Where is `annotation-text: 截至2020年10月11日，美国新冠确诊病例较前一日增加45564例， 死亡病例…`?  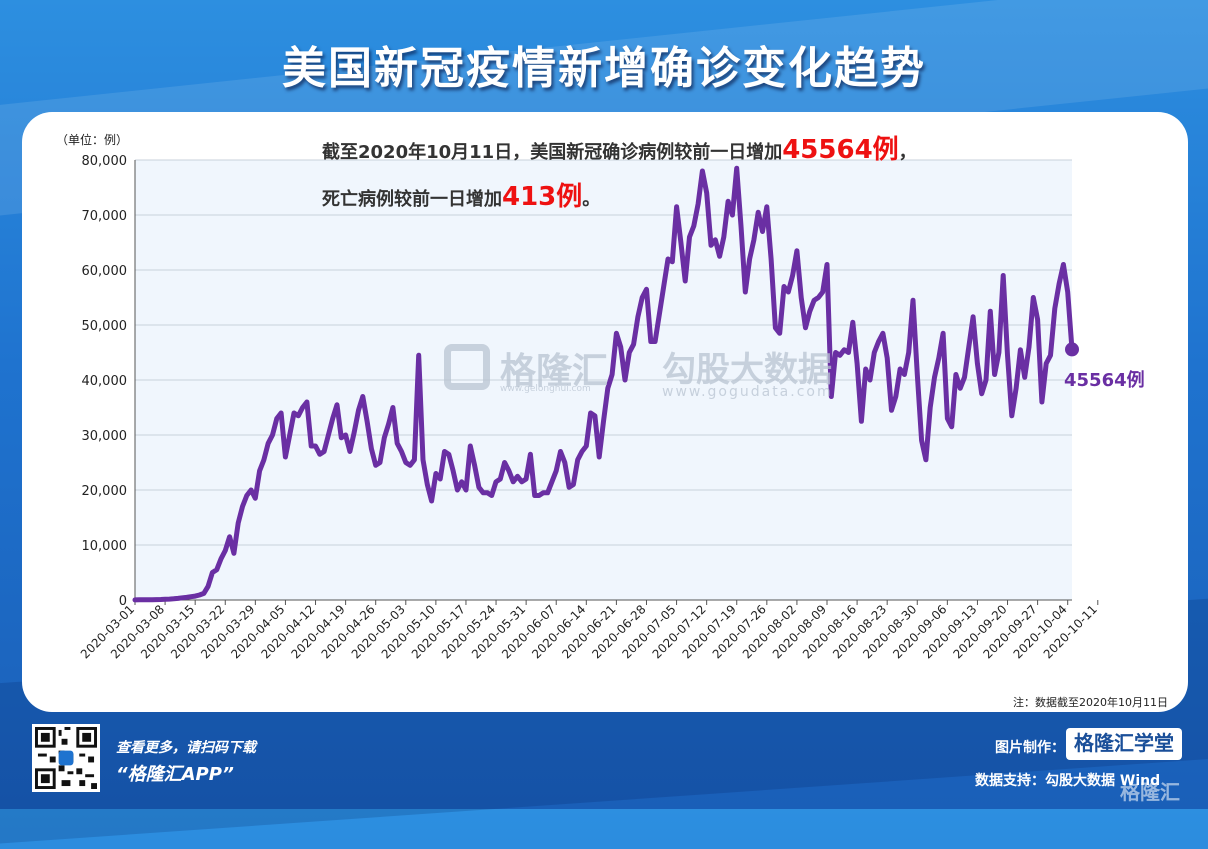
annotation-text: 截至2020年10月11日，美国新冠确诊病例较前一日增加45564例， 死亡病例… is located at coordinates (672, 175).